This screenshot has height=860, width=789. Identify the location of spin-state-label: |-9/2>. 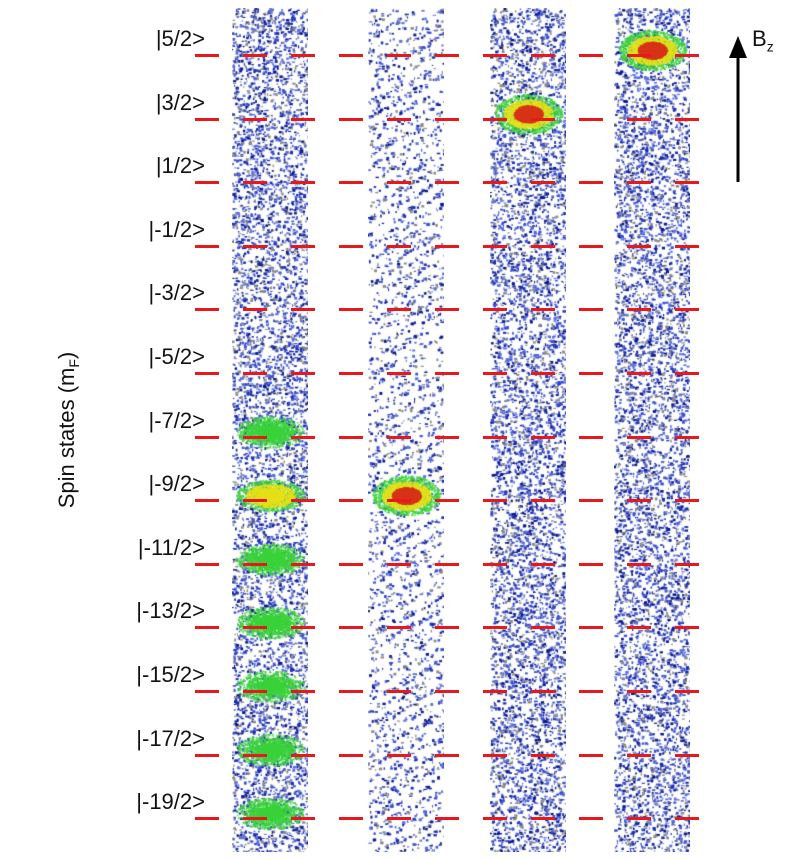
(176, 484).